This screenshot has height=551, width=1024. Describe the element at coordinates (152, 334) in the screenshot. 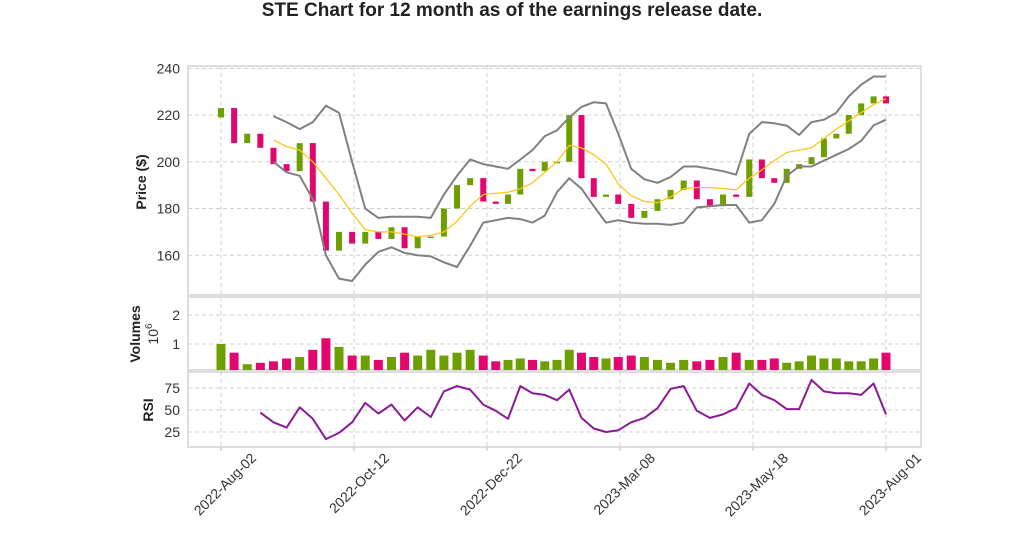

I see `volume-unit-label: 106` at that location.